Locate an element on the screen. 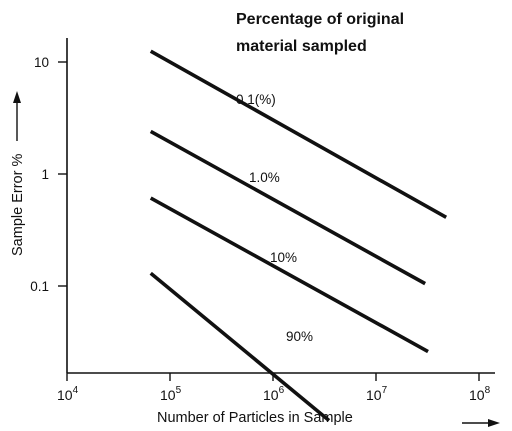 This screenshot has height=431, width=512. x-ticks: 10⁴ 10⁵ 10⁶ 10⁷ 10⁸ is located at coordinates (274, 388).